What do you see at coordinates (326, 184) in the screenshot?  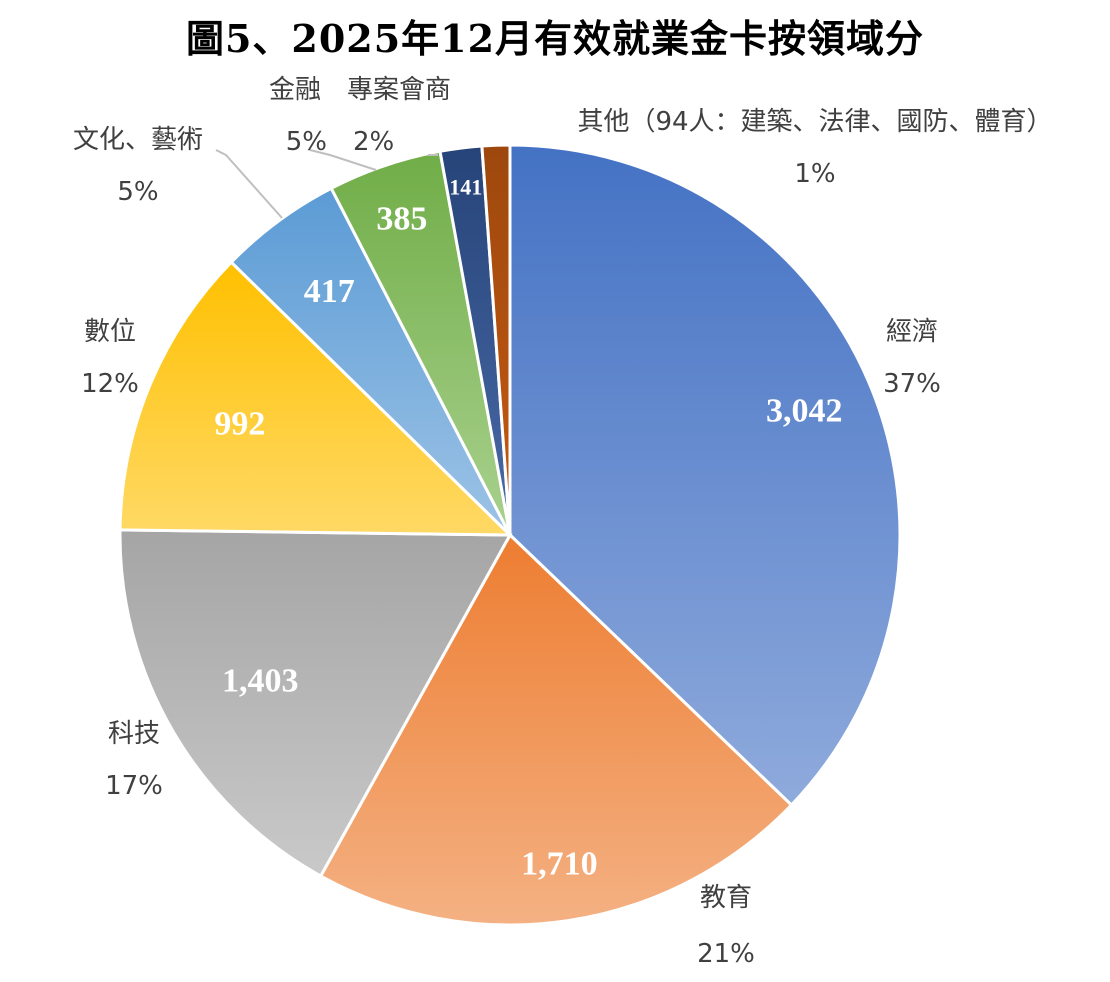 I see `leader-lines` at bounding box center [326, 184].